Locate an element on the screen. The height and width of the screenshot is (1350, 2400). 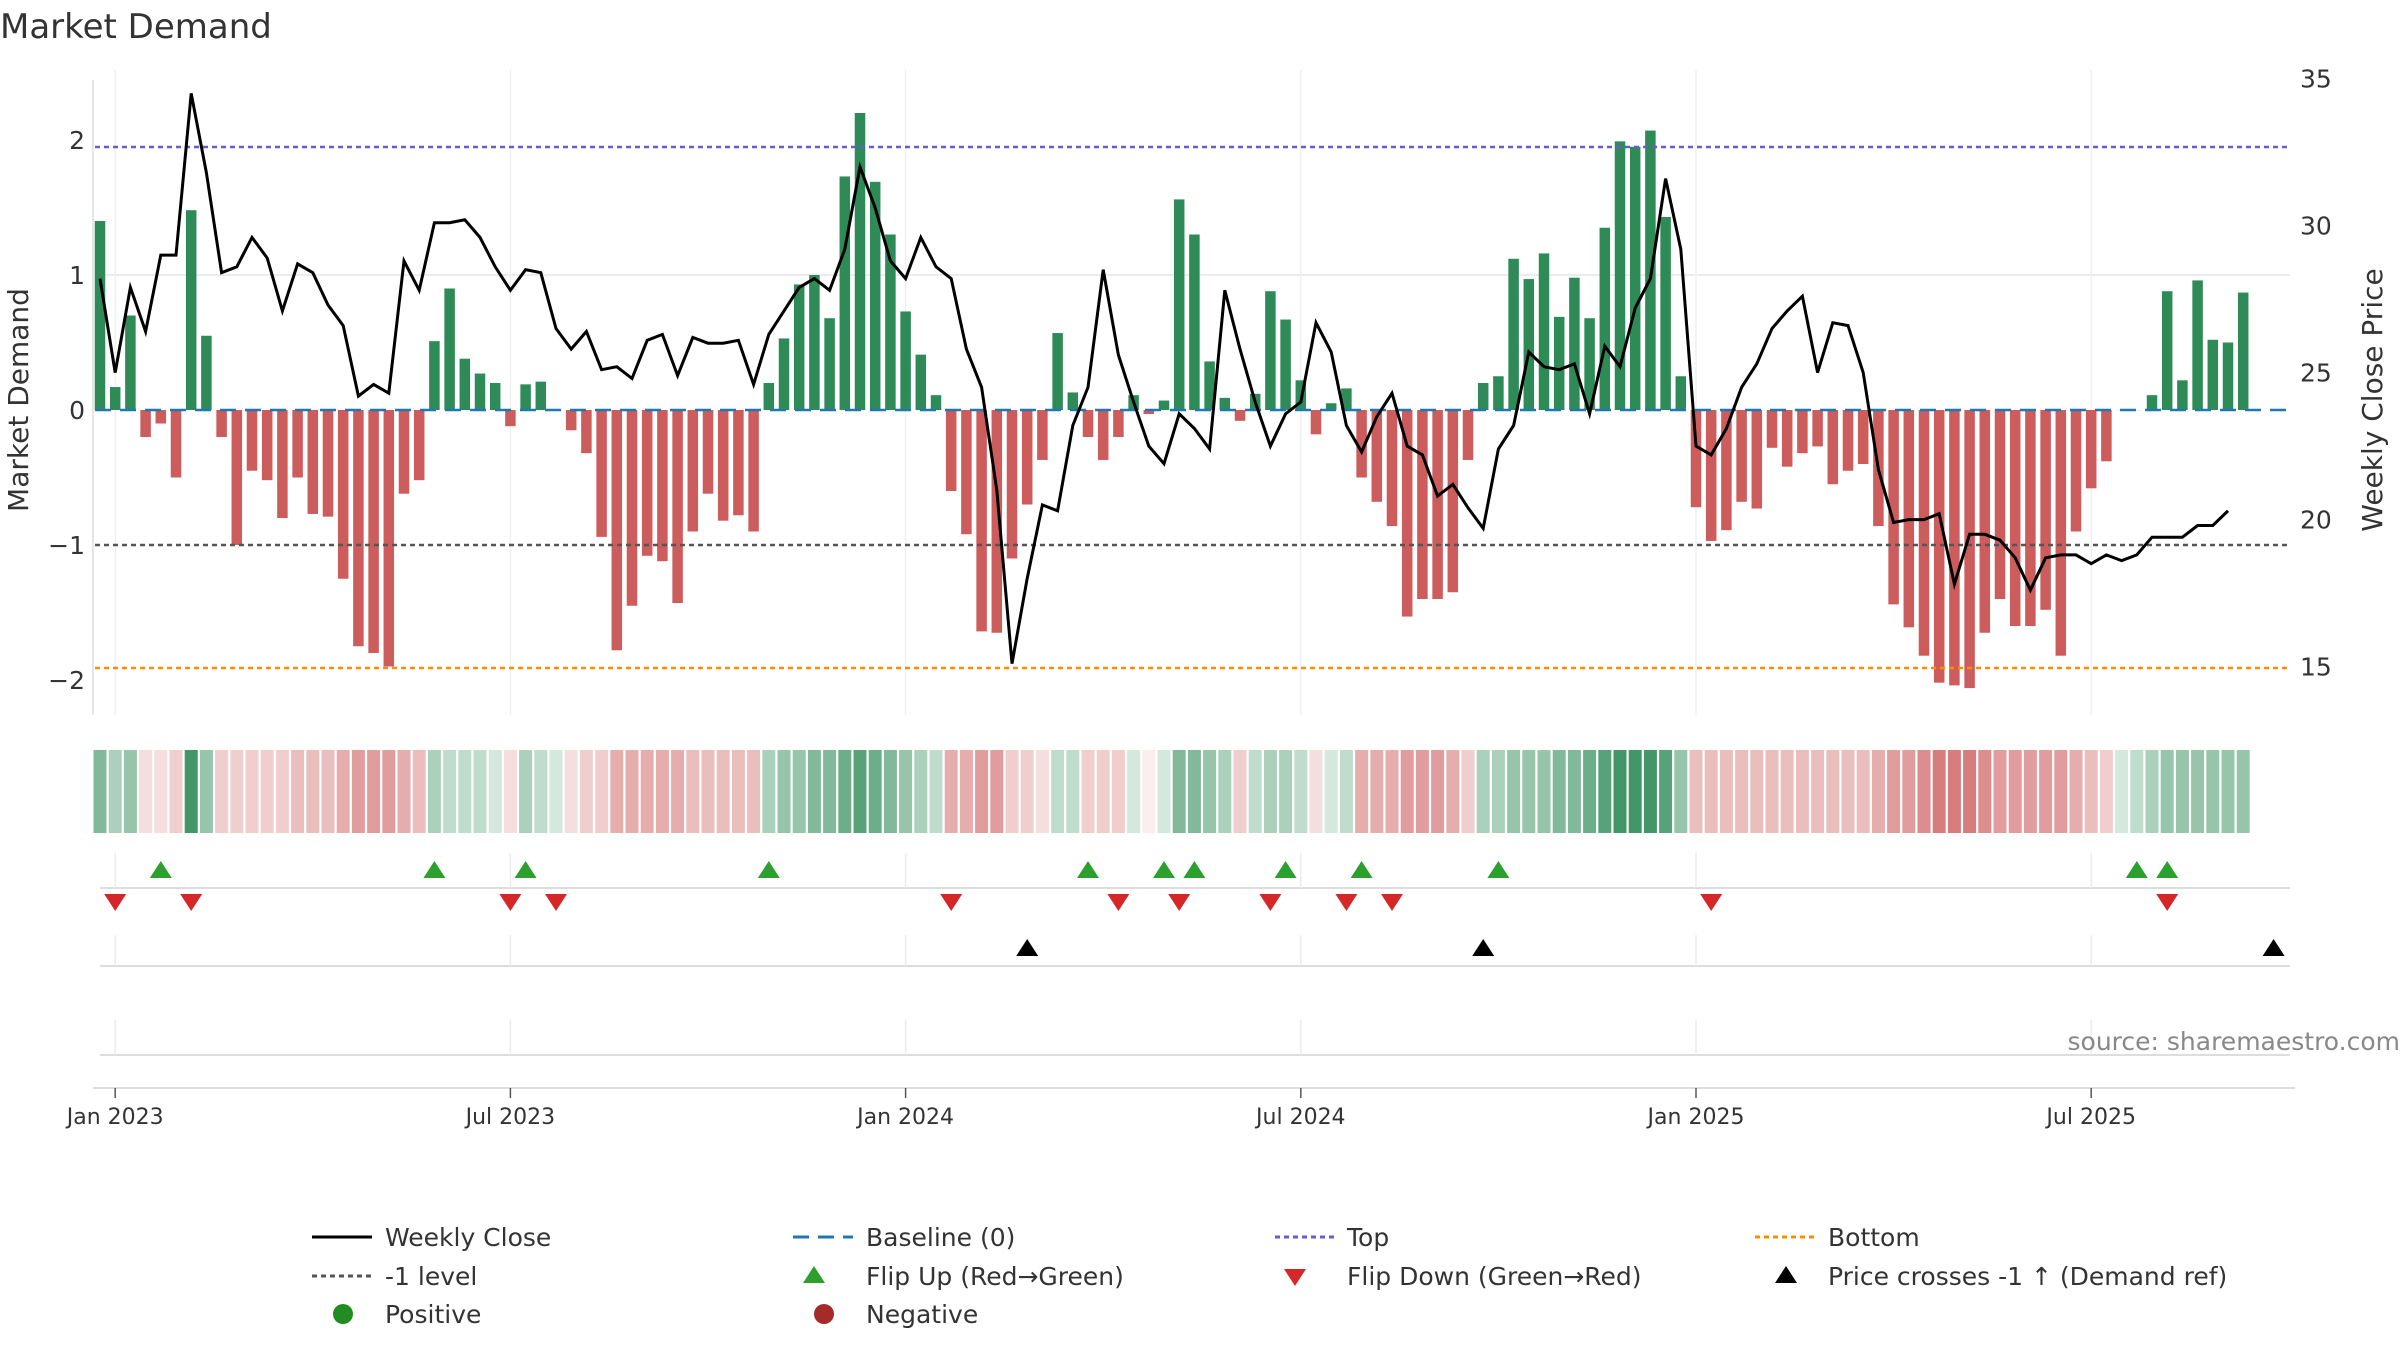
legend-positive: Positive is located at coordinates (433, 1314).